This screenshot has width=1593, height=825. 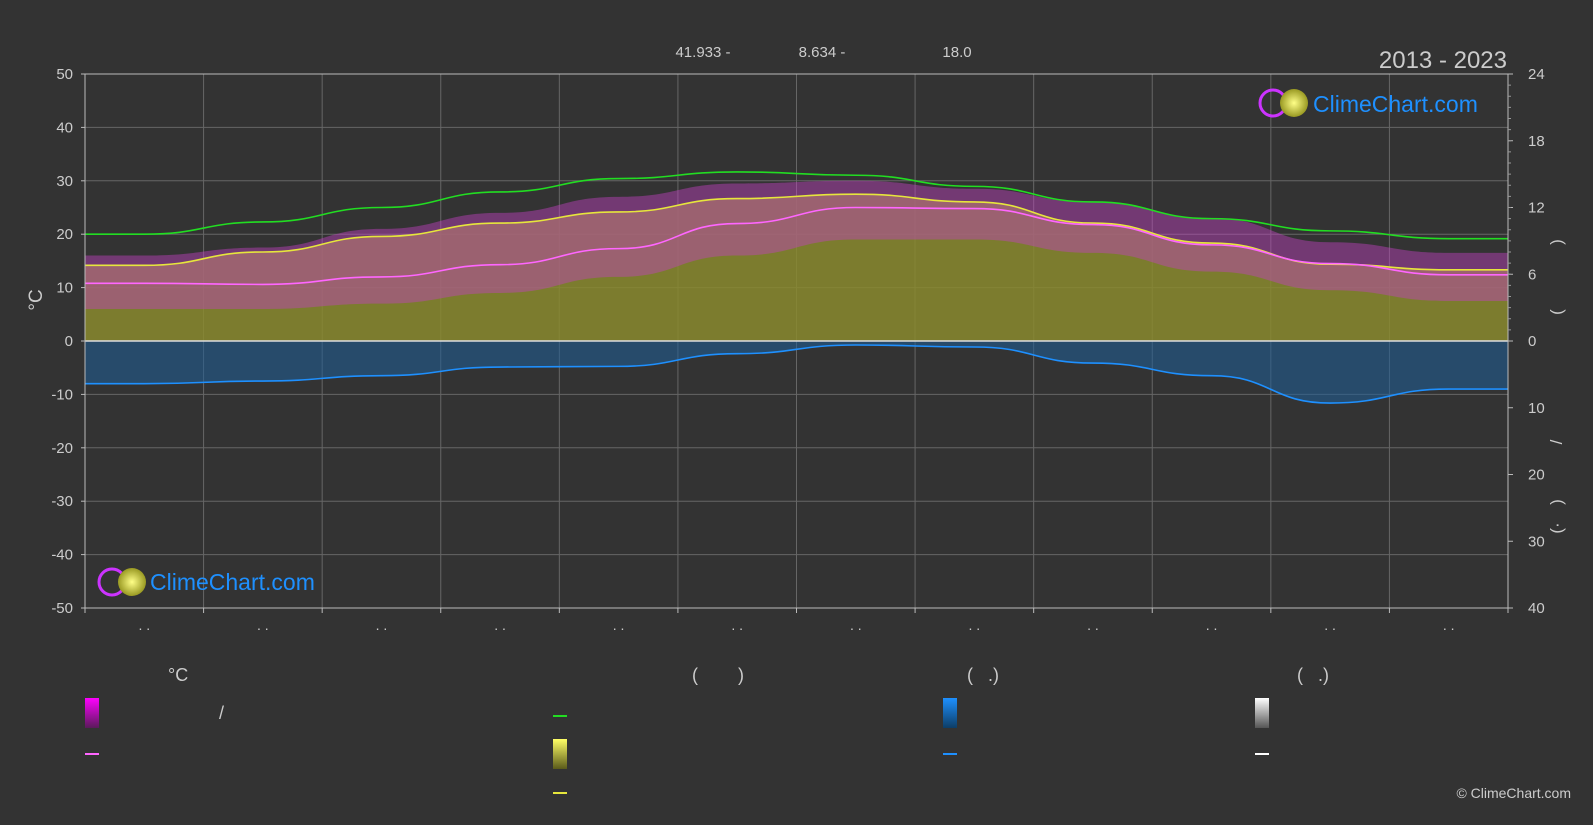 What do you see at coordinates (1556, 242) in the screenshot?
I see `right-axis-label-1: )` at bounding box center [1556, 242].